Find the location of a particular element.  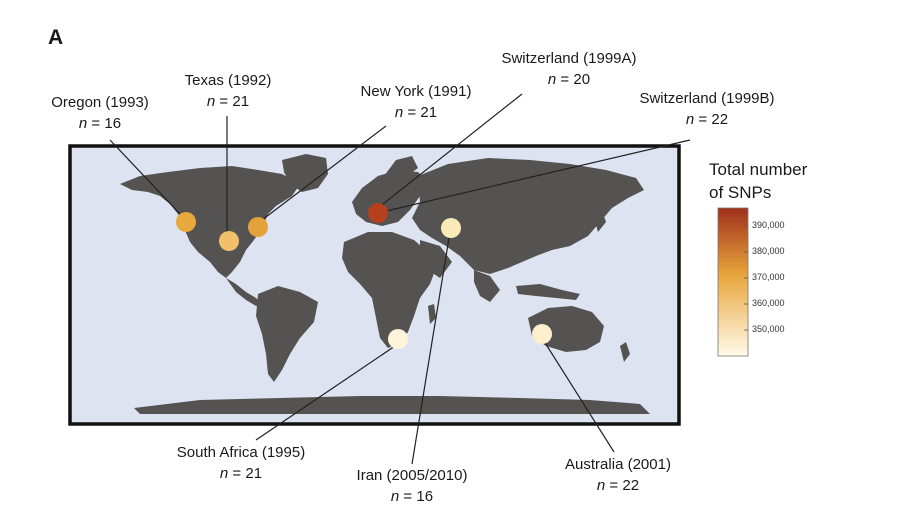

site-label-switzerland-a: Switzerland (1999A) n = 20 is located at coordinates (569, 69).